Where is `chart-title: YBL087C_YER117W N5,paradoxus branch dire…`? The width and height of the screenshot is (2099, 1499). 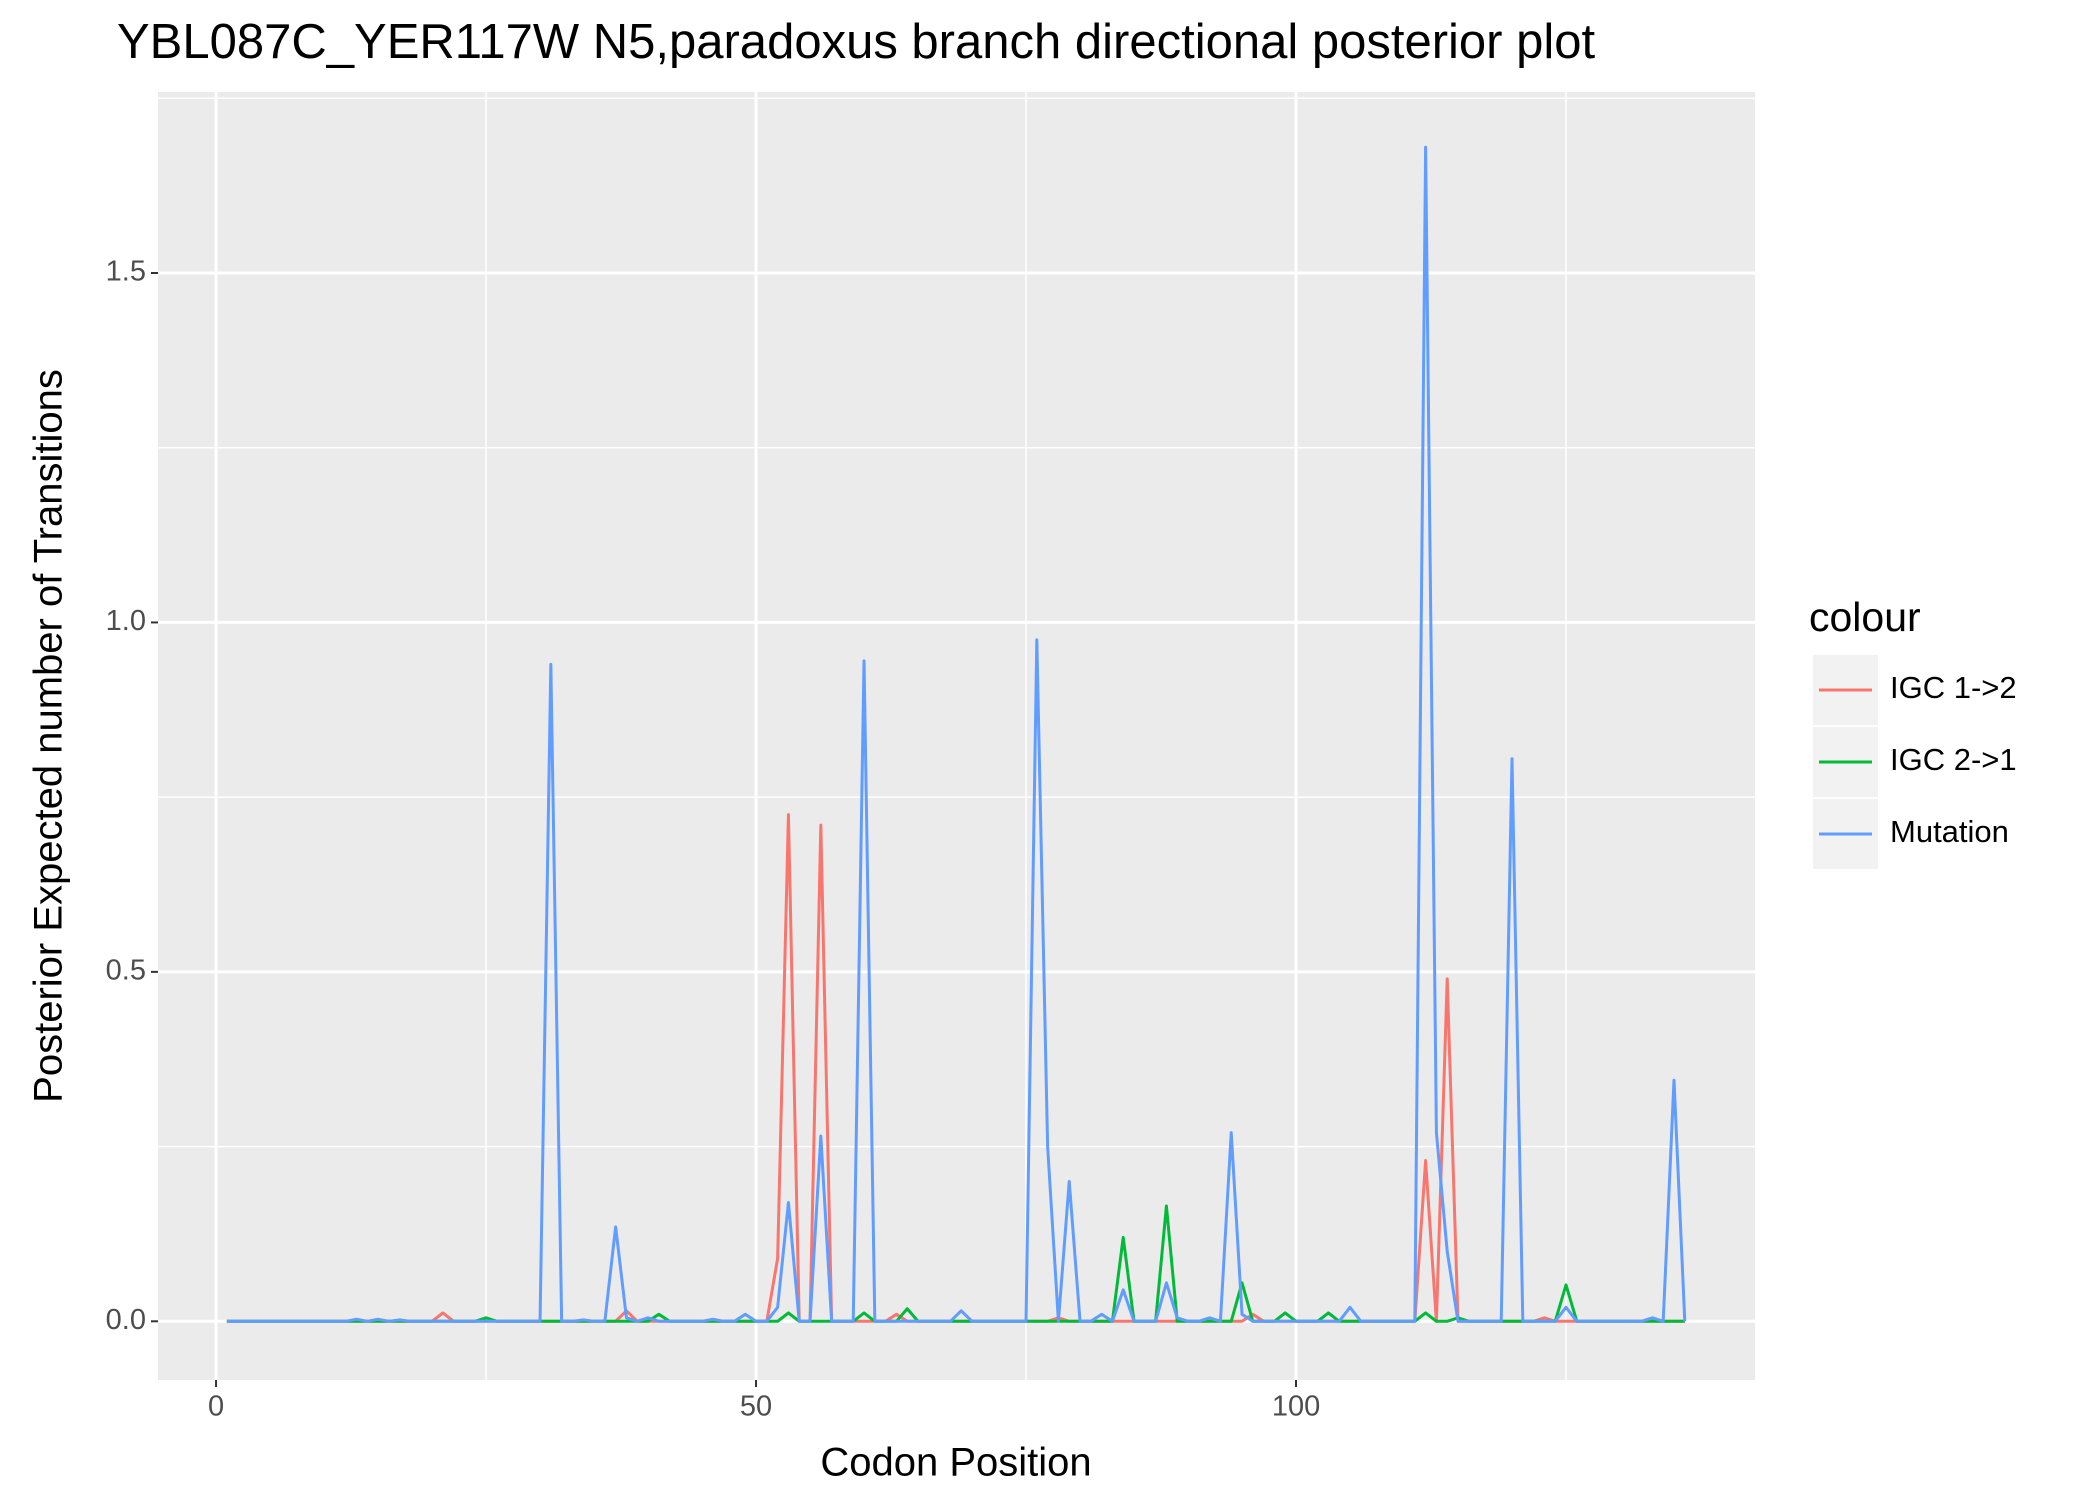 chart-title: YBL087C_YER117W N5,paradoxus branch dire… is located at coordinates (856, 42).